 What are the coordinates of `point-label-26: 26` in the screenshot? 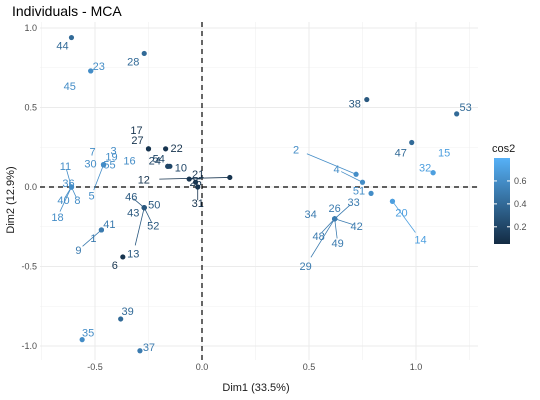 It's located at (335, 209).